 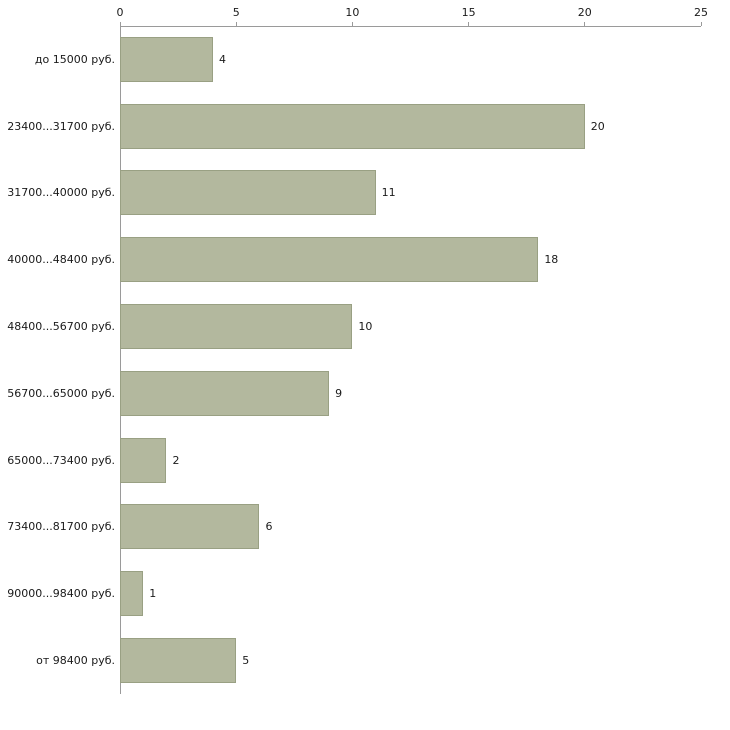 What do you see at coordinates (551, 260) in the screenshot?
I see `value-label: 18` at bounding box center [551, 260].